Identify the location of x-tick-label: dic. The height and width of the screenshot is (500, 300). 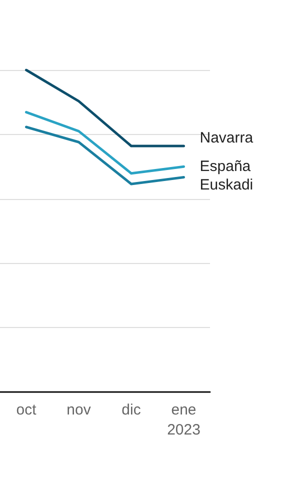
(132, 410).